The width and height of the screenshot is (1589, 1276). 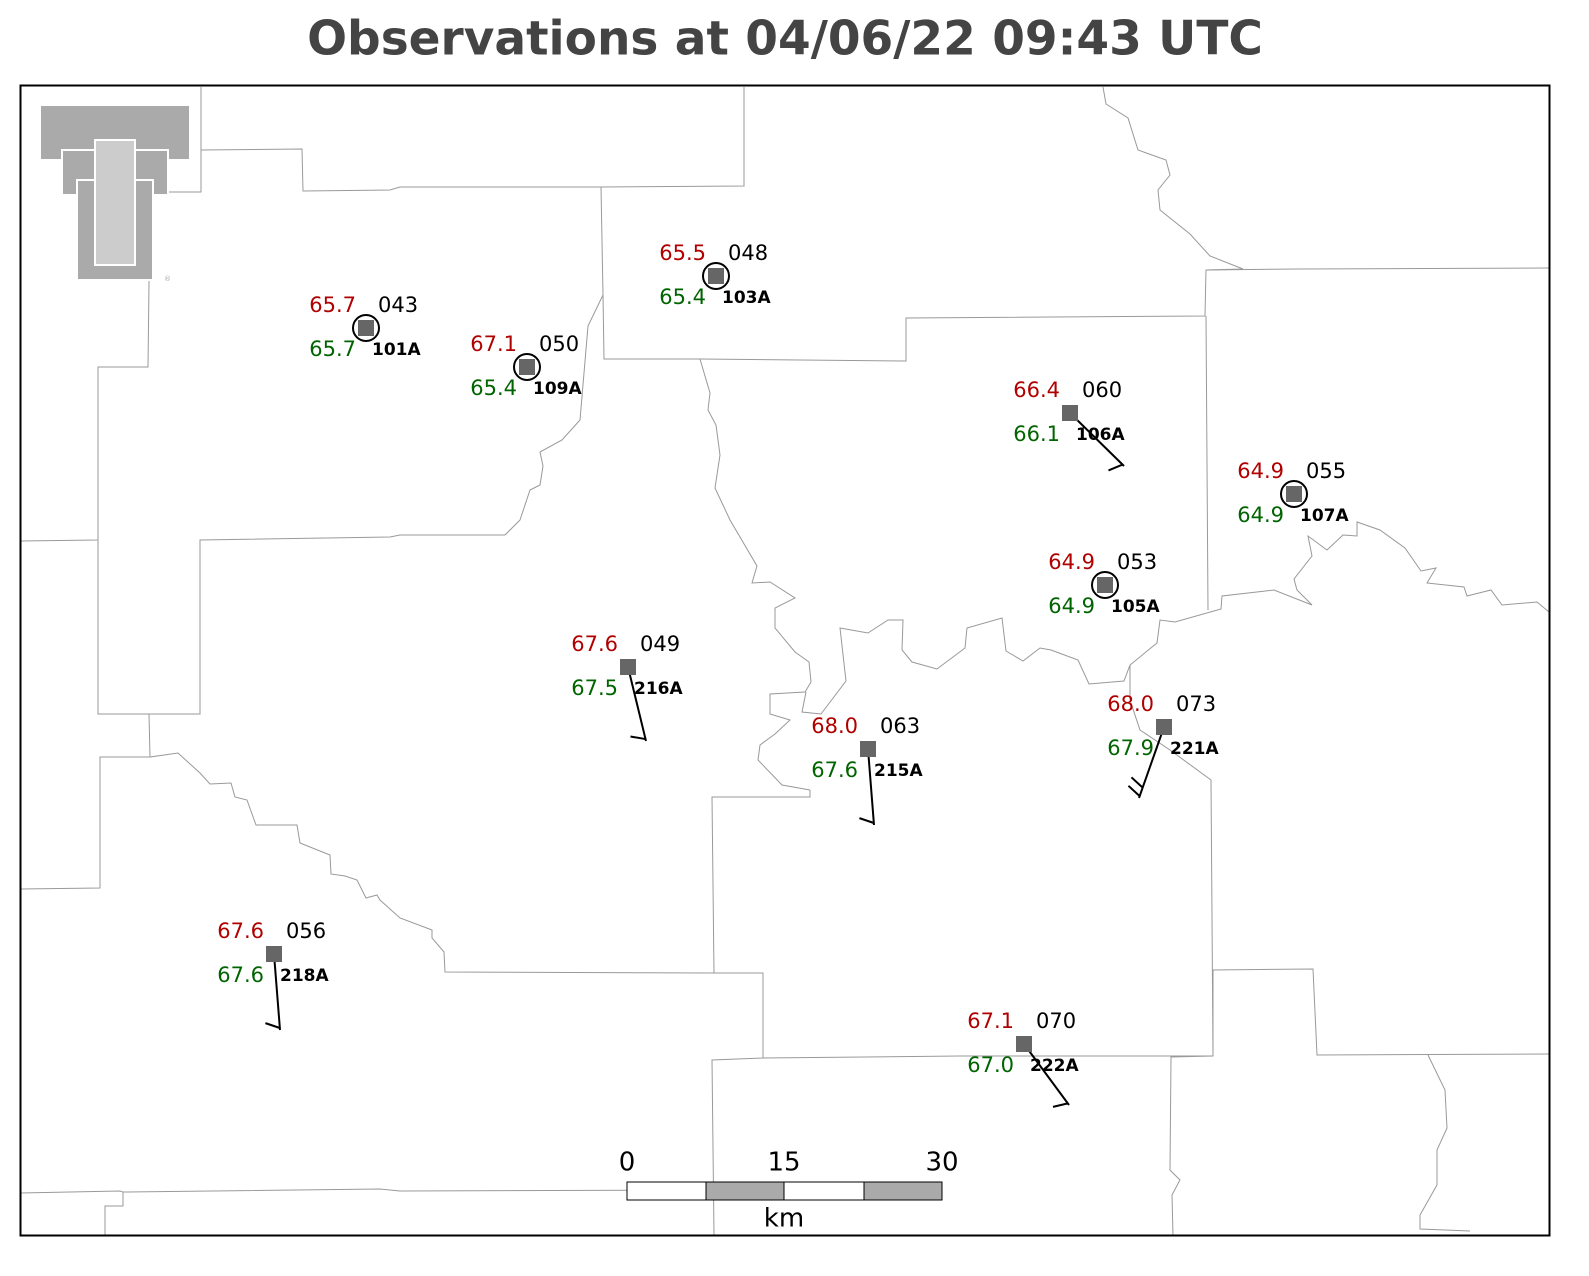 What do you see at coordinates (784, 1219) in the screenshot?
I see `scale-unit: km` at bounding box center [784, 1219].